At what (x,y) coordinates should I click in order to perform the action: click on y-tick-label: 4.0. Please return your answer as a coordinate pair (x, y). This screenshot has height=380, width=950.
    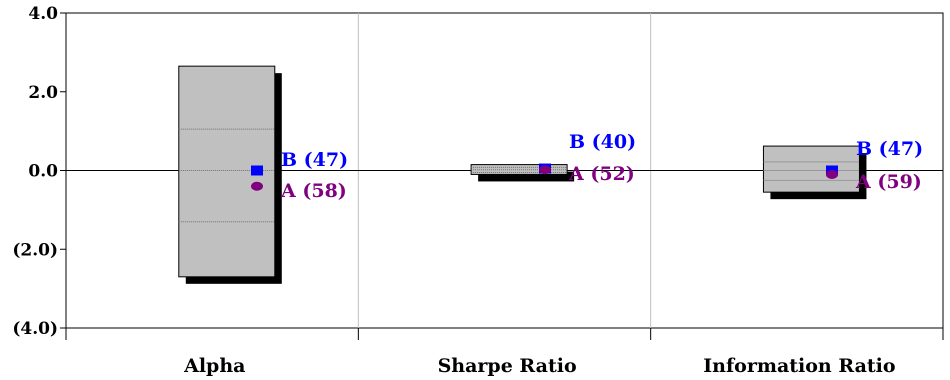
    Looking at the image, I should click on (43, 14).